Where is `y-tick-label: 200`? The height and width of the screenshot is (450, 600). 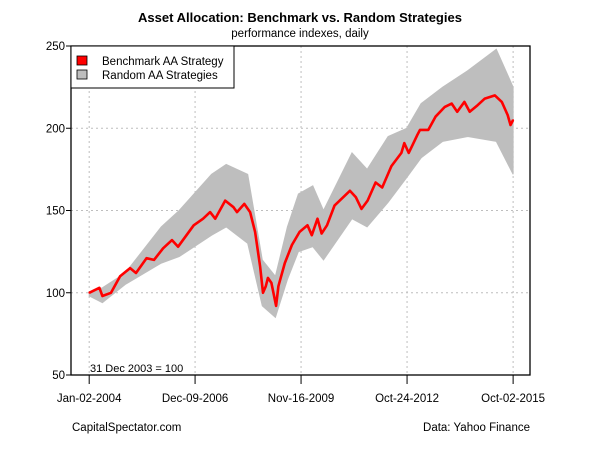
y-tick-label: 200 is located at coordinates (55, 129).